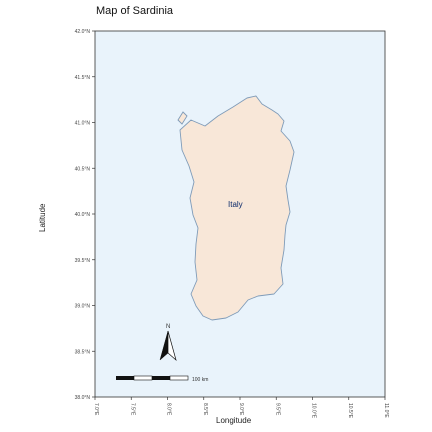 This screenshot has height=432, width=432. What do you see at coordinates (83, 32) in the screenshot?
I see `lat-tick-label: 42.0°N` at bounding box center [83, 32].